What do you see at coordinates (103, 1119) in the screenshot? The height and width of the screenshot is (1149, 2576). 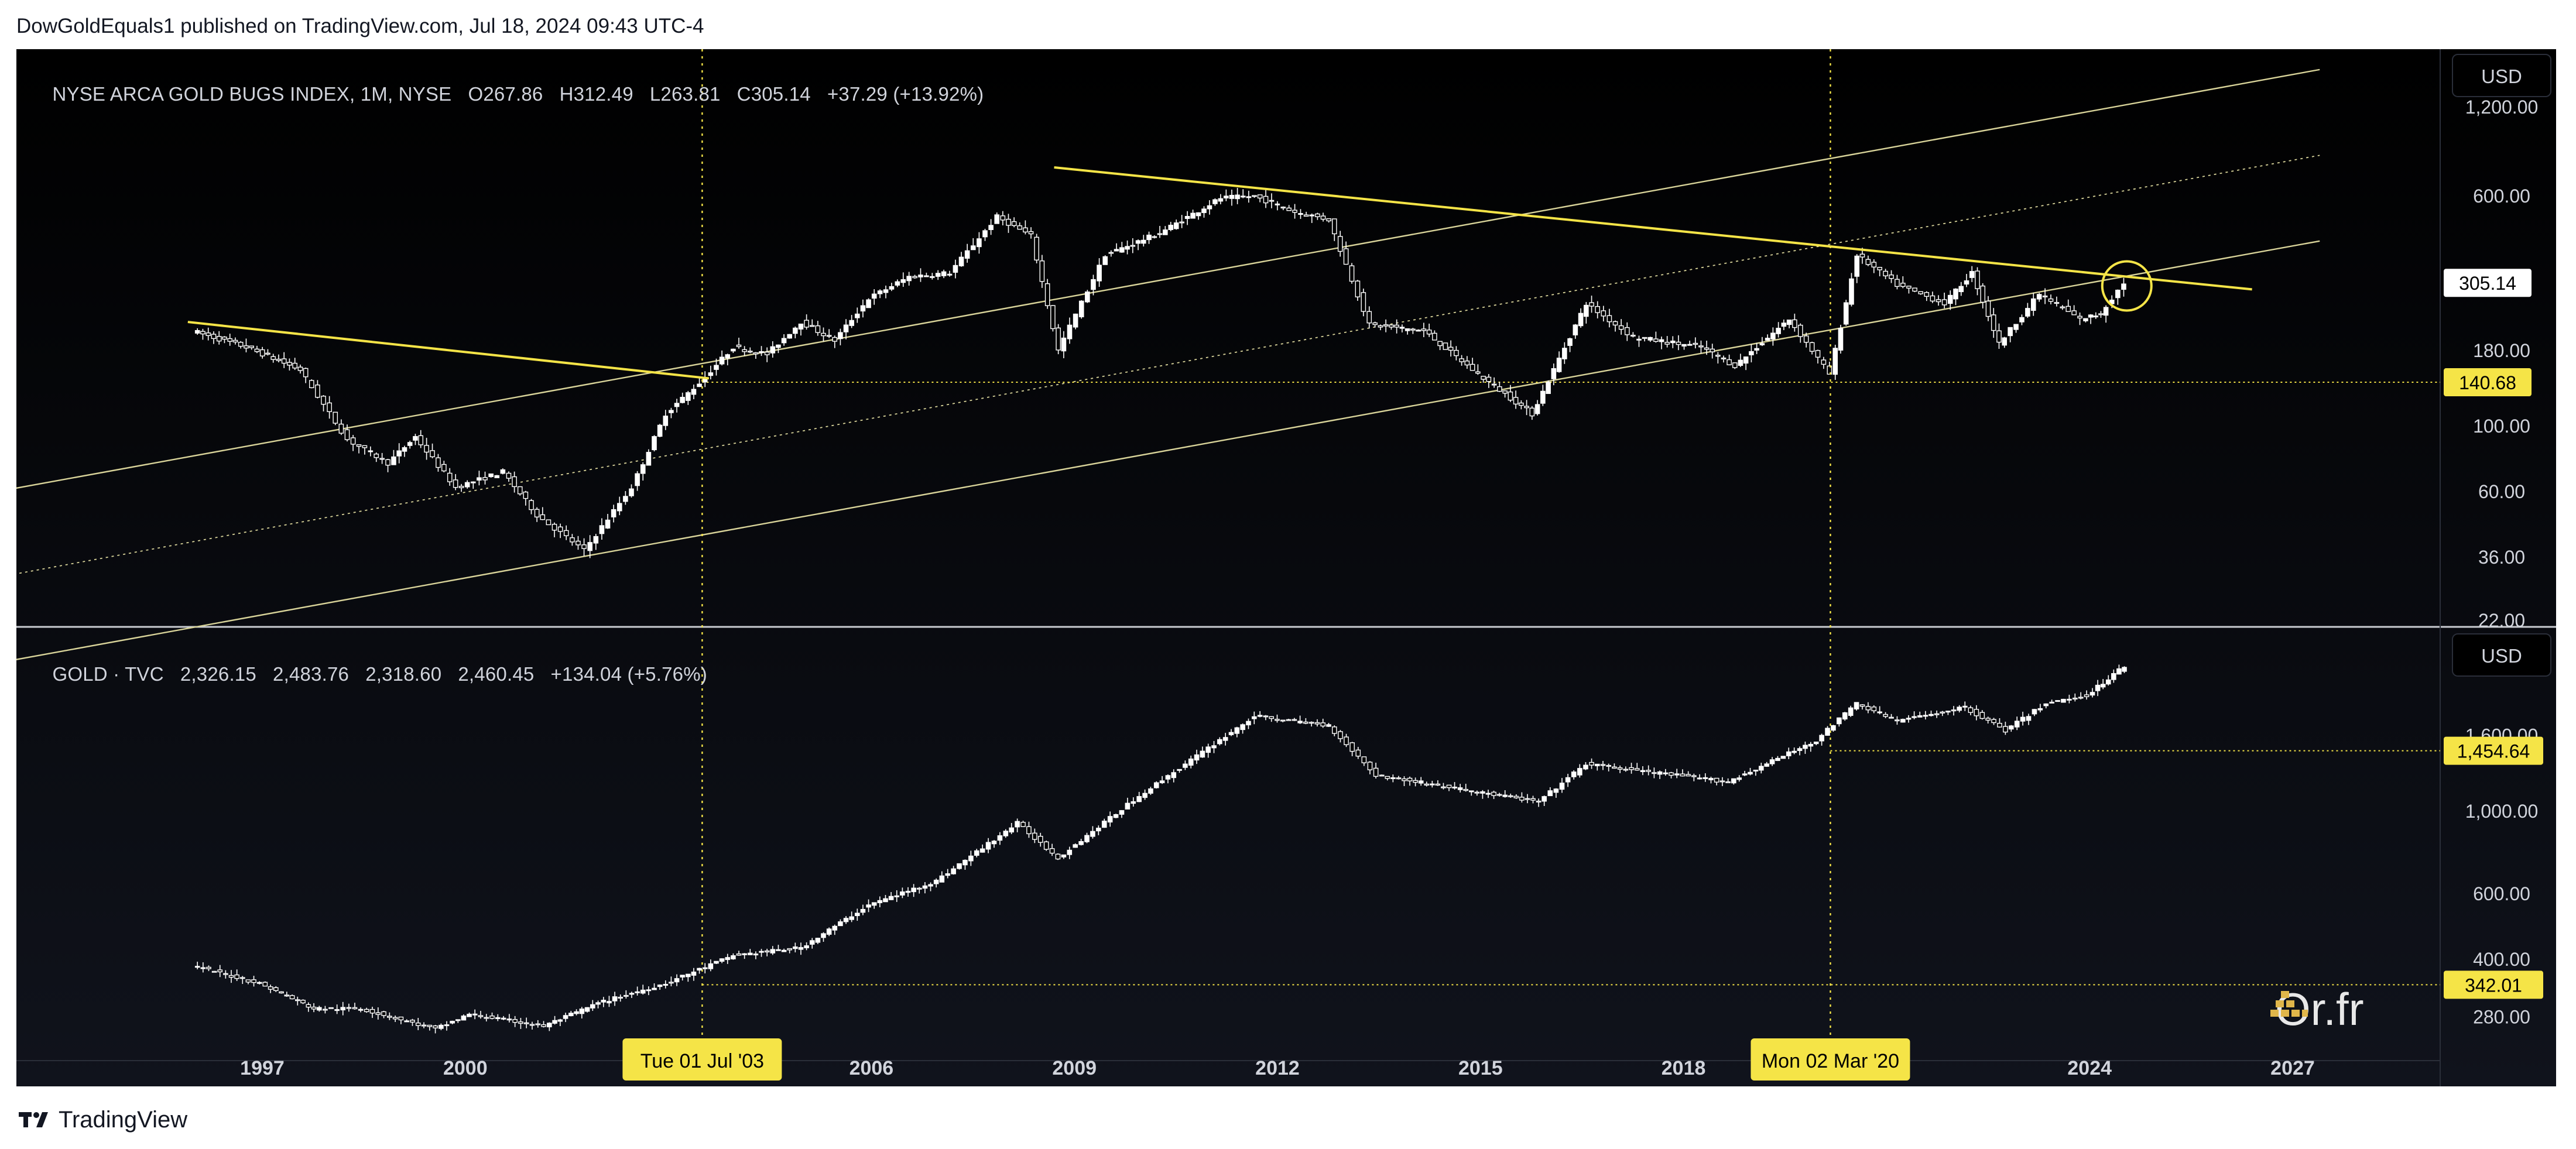 I see `tradingview-brand: TradingView` at bounding box center [103, 1119].